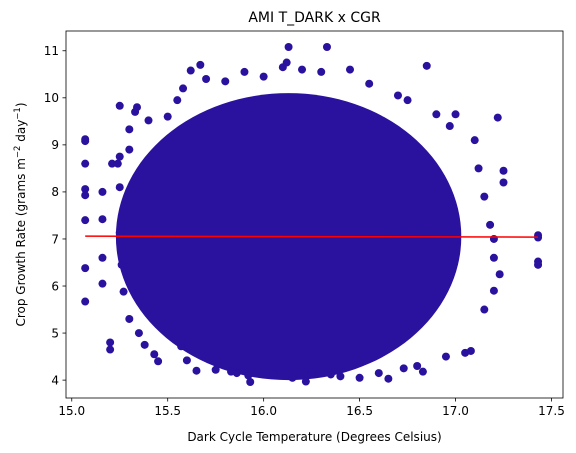 This screenshot has width=576, height=453. What do you see at coordinates (263, 411) in the screenshot?
I see `x-tick-label: 16.0` at bounding box center [263, 411].